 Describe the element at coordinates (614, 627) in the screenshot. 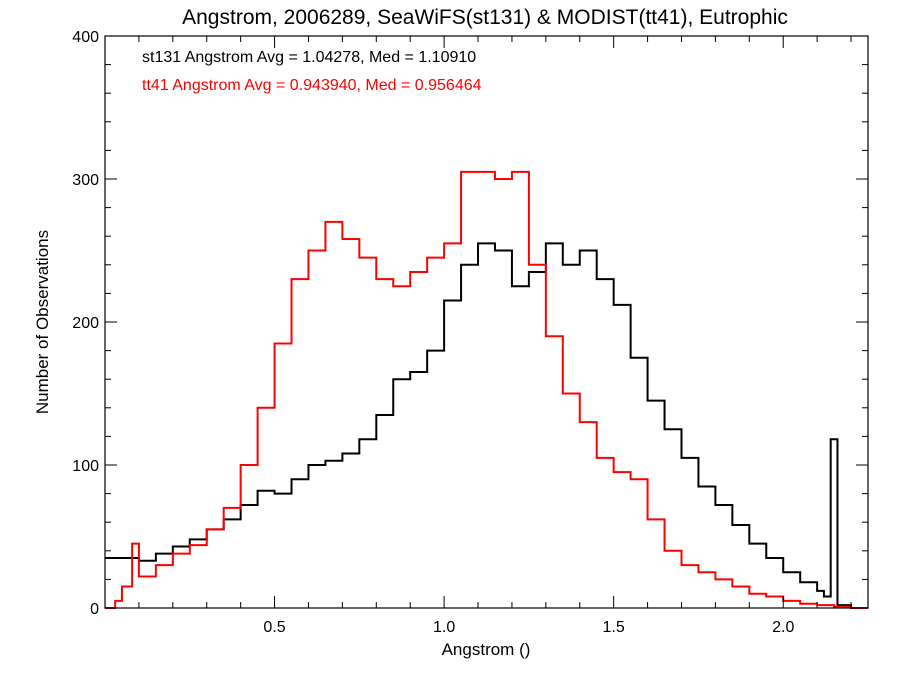

I see `x-tick-label: 1.5` at that location.